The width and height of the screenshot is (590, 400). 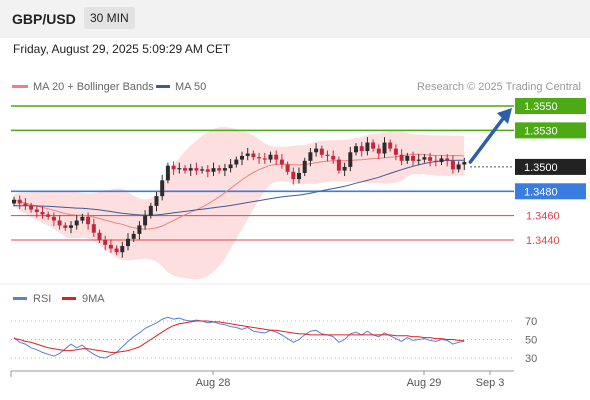 I want to click on resistance-label: 1.3530, so click(x=541, y=131).